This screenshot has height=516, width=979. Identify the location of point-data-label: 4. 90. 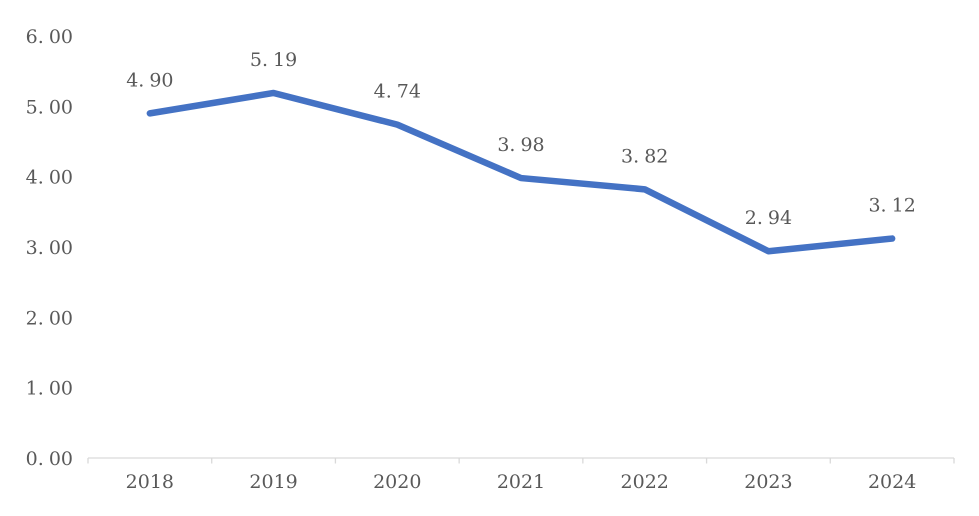
(149, 80).